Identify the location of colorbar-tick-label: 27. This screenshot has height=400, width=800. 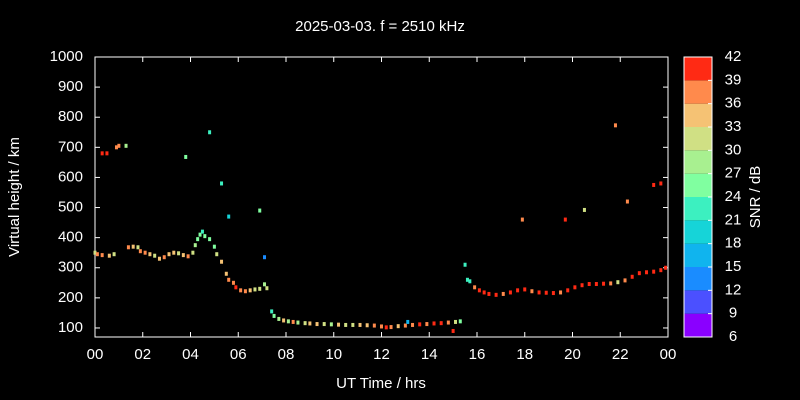
(733, 173).